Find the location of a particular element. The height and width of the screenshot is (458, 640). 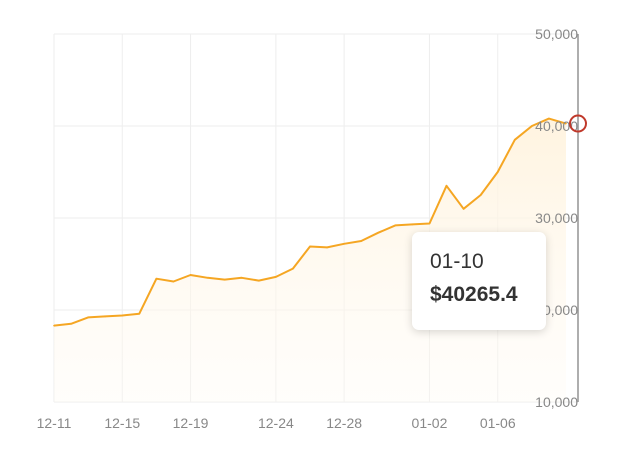

x-tick-label: 12-24 is located at coordinates (276, 423).